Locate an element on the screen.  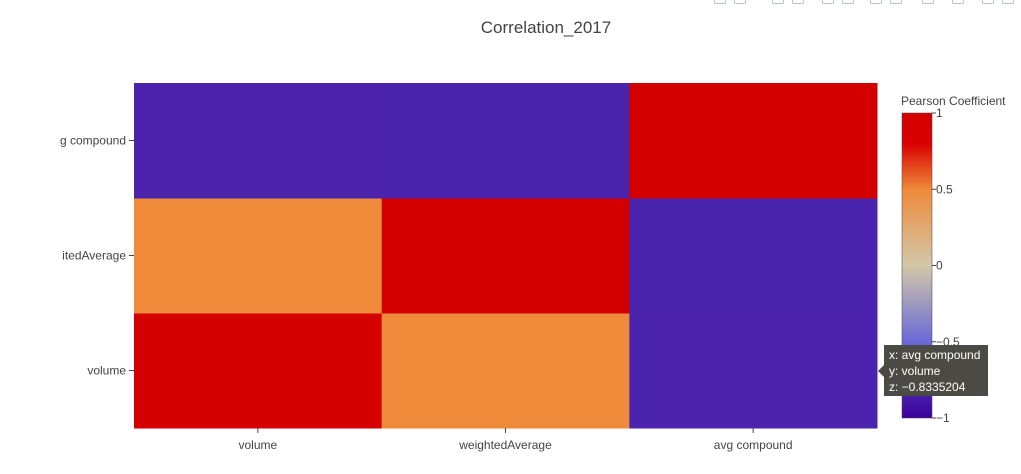
y-tick-label: volume is located at coordinates (106, 371).